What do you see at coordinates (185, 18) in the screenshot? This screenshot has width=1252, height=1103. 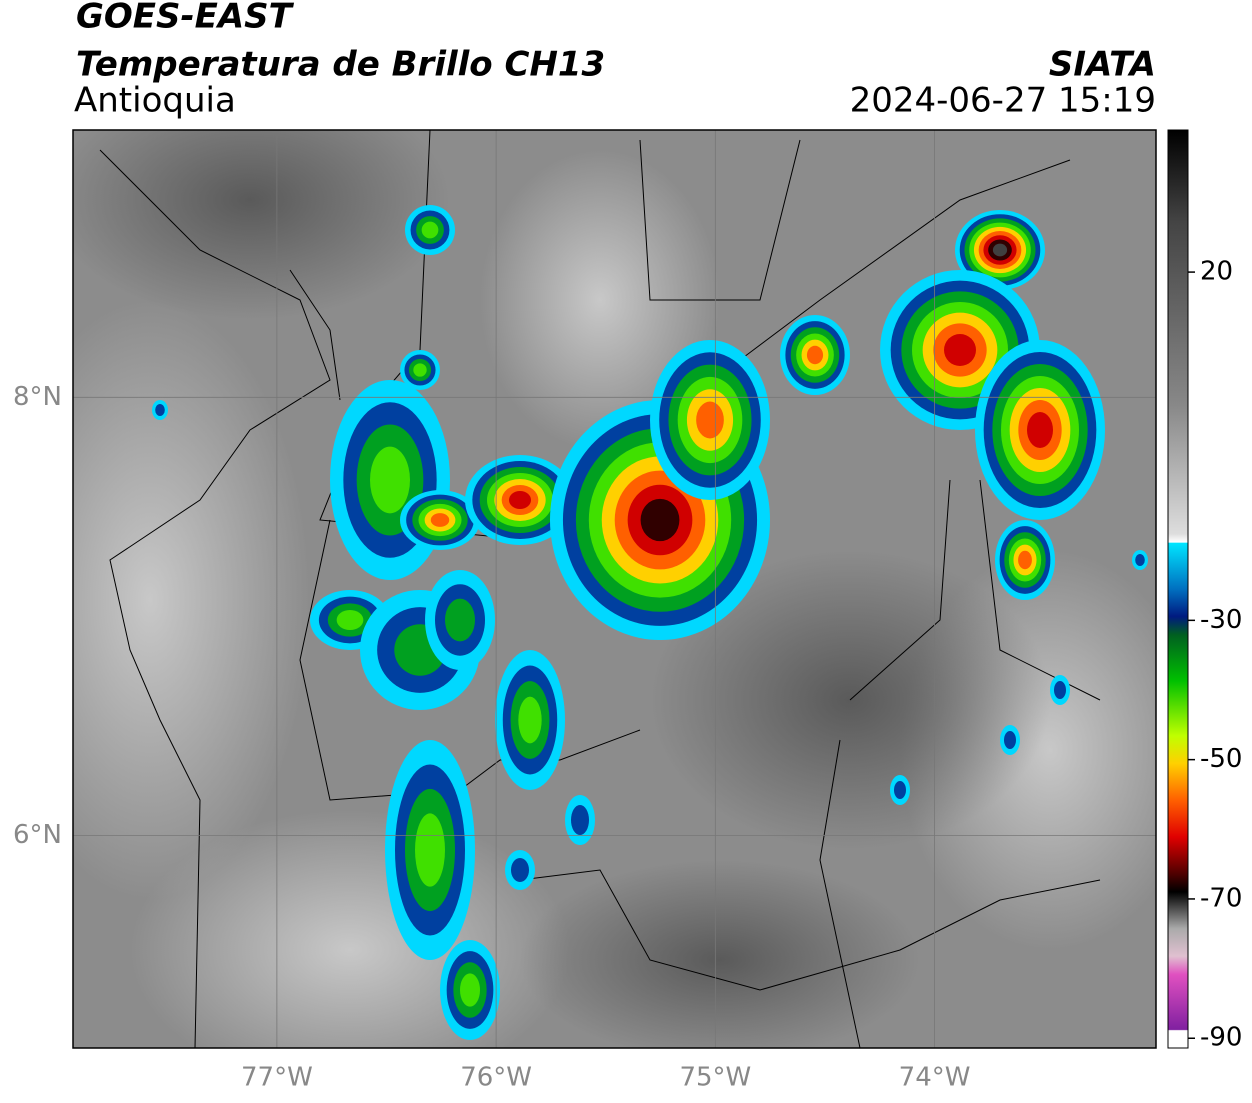 I see `satellite: GOES-EAST` at bounding box center [185, 18].